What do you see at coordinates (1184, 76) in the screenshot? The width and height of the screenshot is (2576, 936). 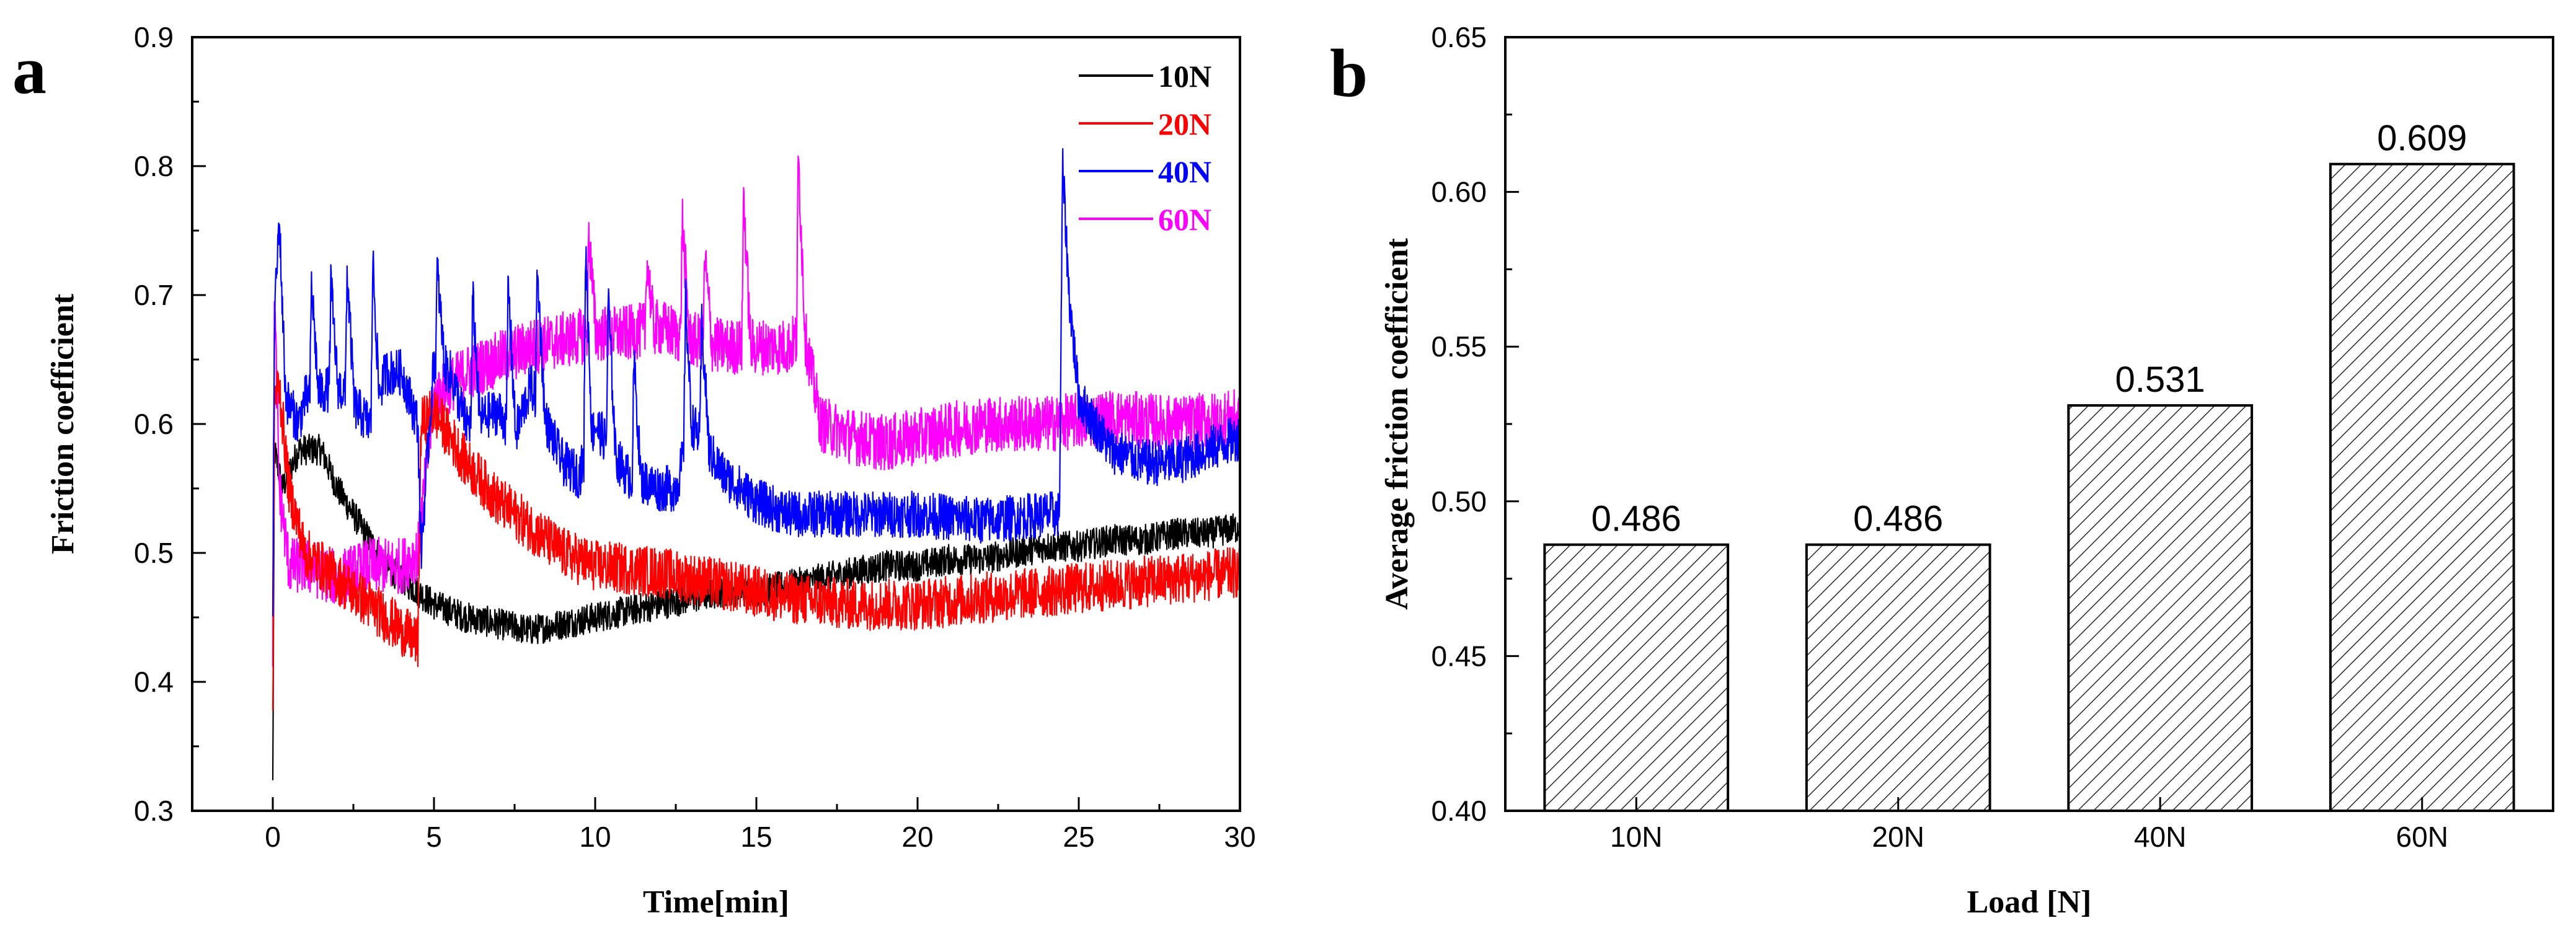 I see `legend-label-10N: 10N` at bounding box center [1184, 76].